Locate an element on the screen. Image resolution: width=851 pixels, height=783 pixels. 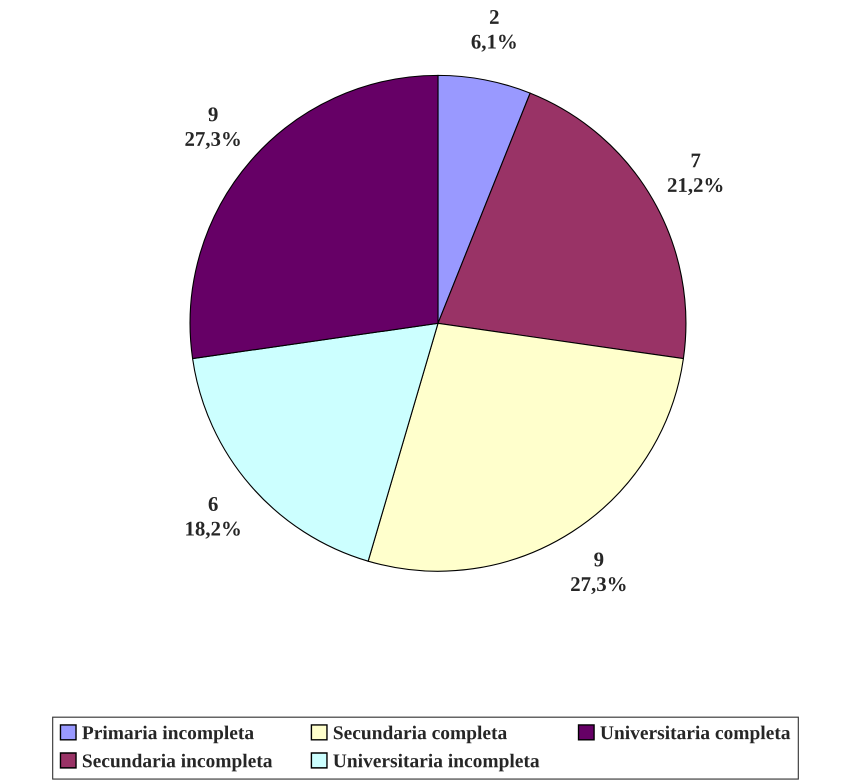
legend-label: Secundaria completa is located at coordinates (420, 735).